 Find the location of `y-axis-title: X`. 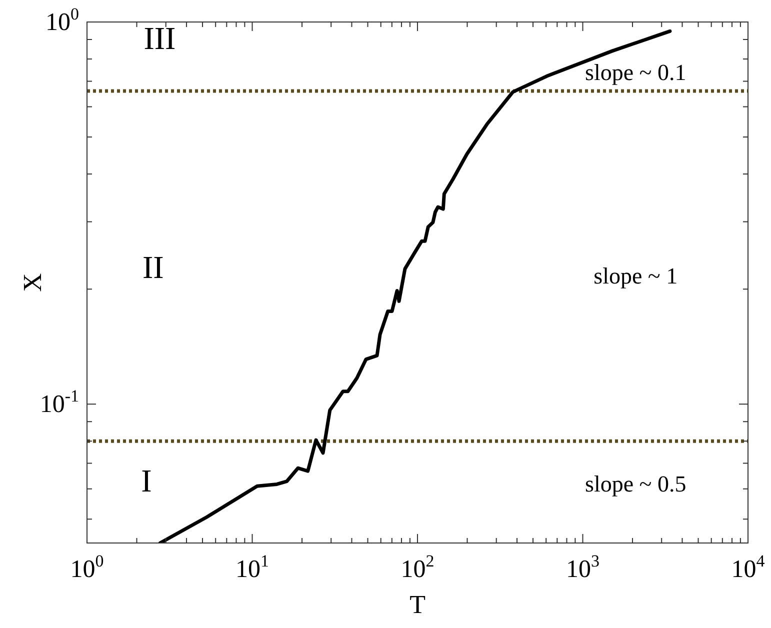

y-axis-title: X is located at coordinates (32, 282).